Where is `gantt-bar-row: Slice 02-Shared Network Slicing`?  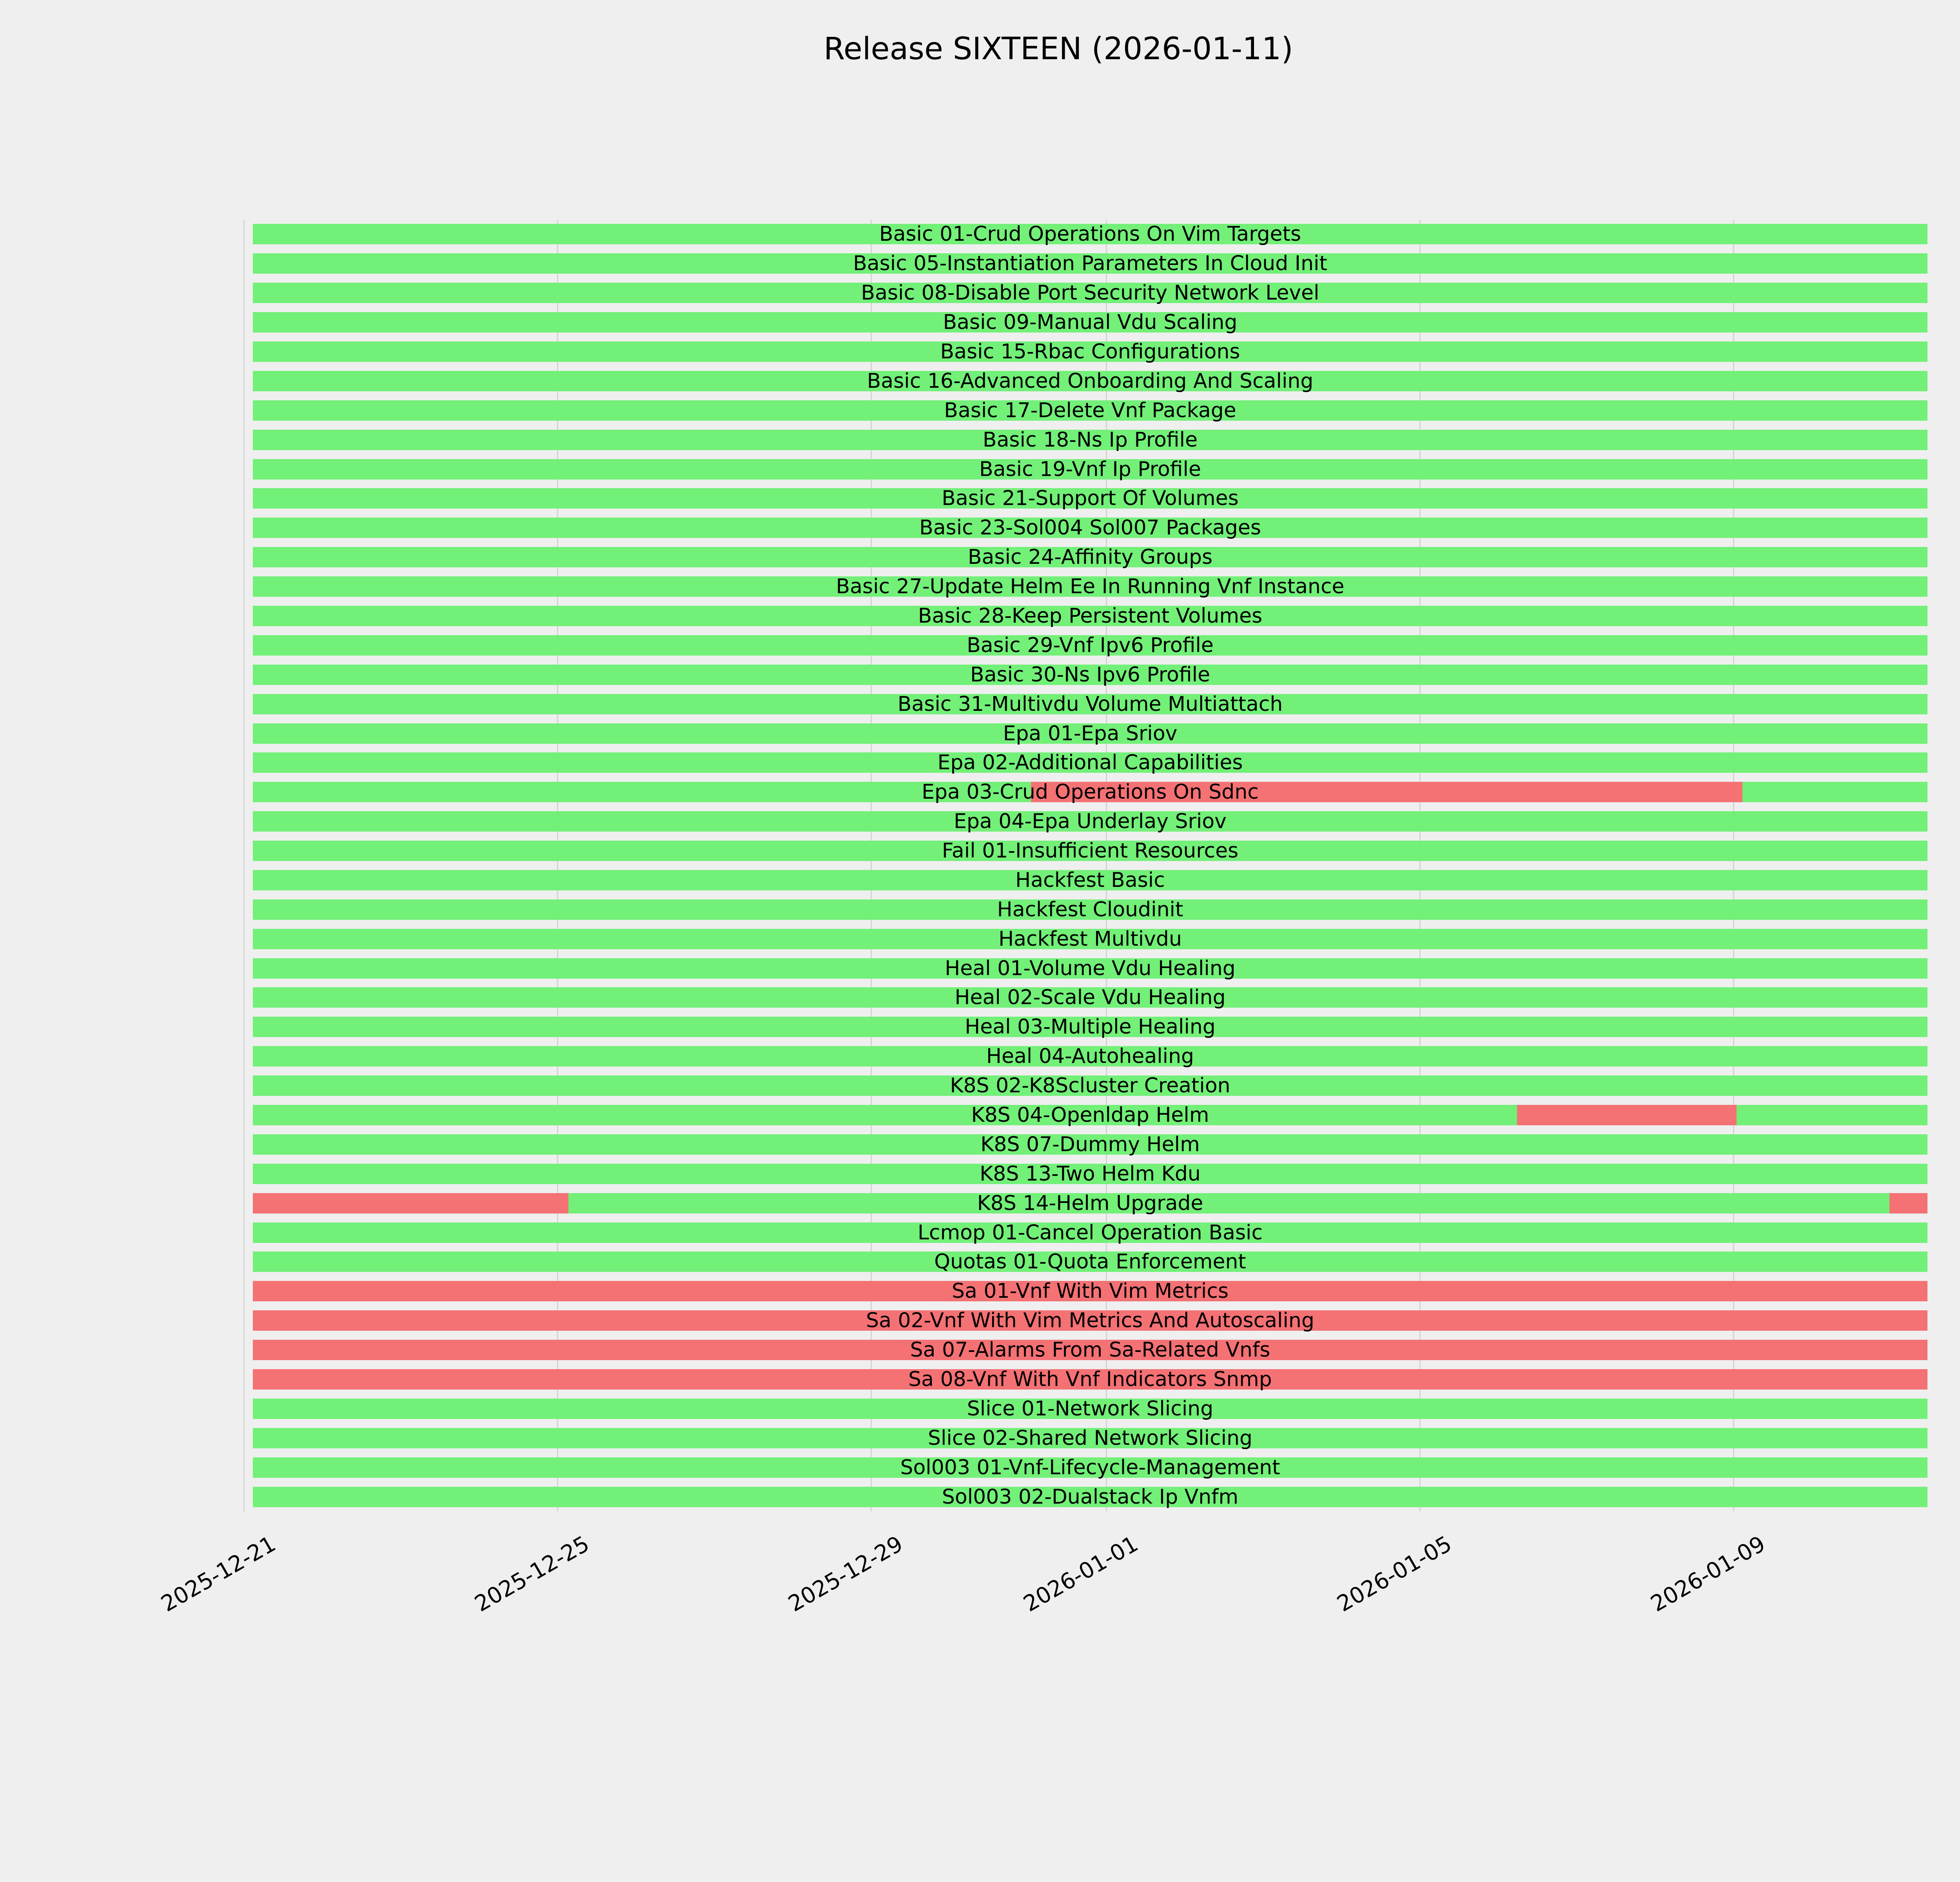 gantt-bar-row: Slice 02-Shared Network Slicing is located at coordinates (1090, 1438).